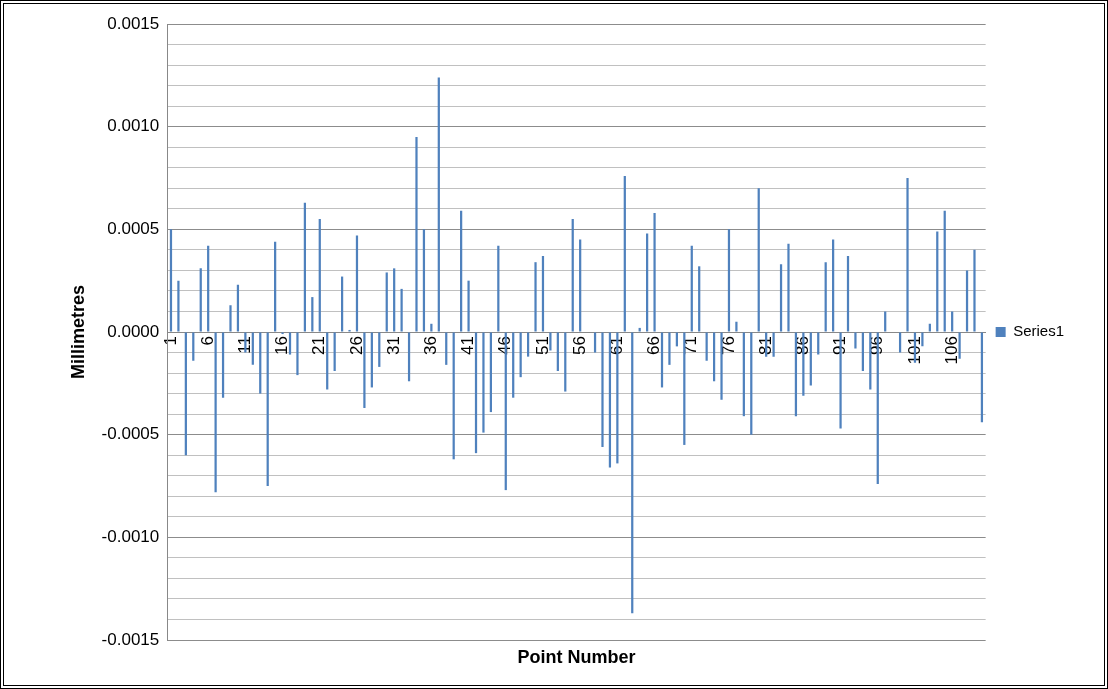 This screenshot has height=689, width=1108. What do you see at coordinates (245, 345) in the screenshot?
I see `x-tick-label: 11` at bounding box center [245, 345].